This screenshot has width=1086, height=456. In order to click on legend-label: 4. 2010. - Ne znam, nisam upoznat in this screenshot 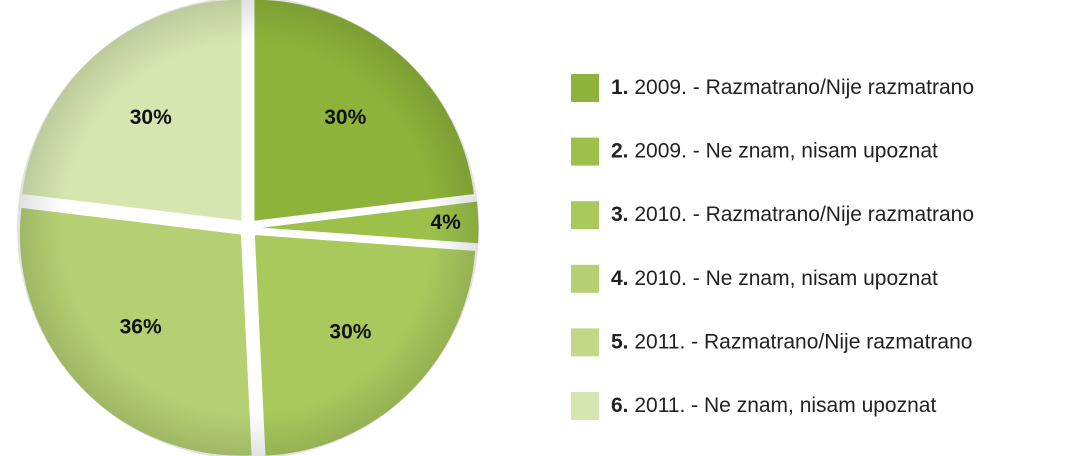, I will do `click(774, 277)`.